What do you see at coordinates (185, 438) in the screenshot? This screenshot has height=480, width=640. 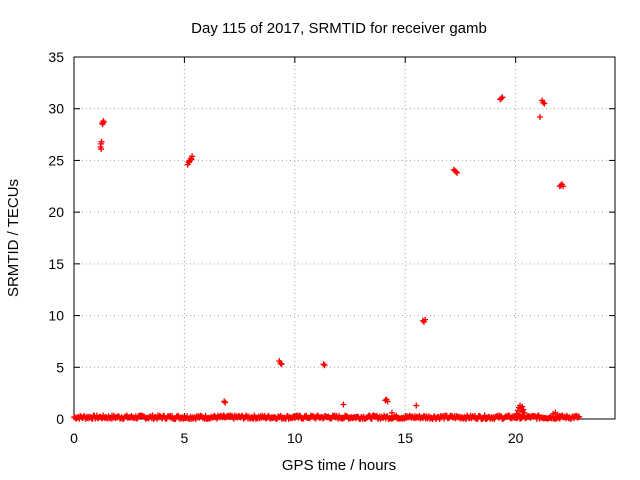 I see `x-tick-label: 5` at bounding box center [185, 438].